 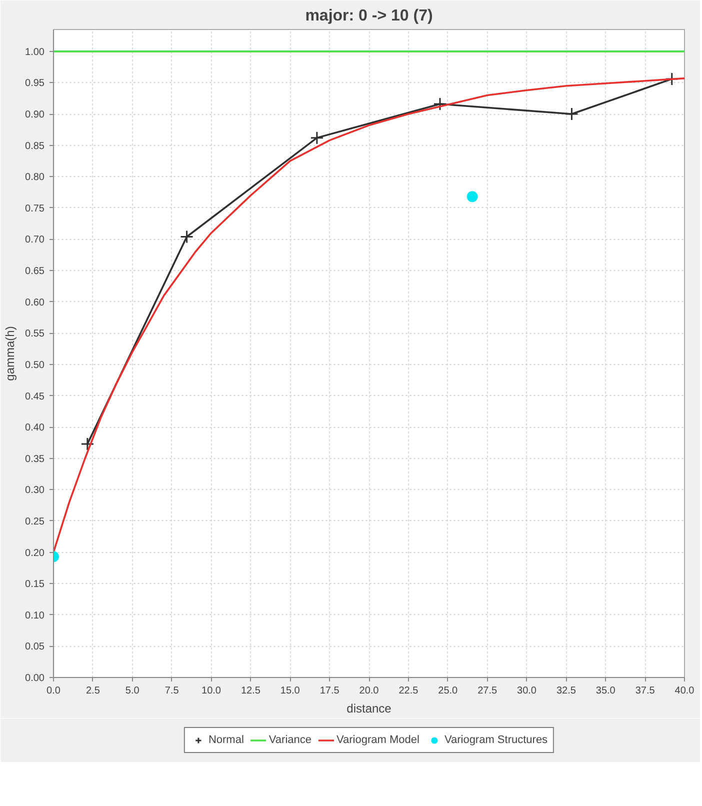 What do you see at coordinates (448, 691) in the screenshot?
I see `x-tick-label: 25.0` at bounding box center [448, 691].